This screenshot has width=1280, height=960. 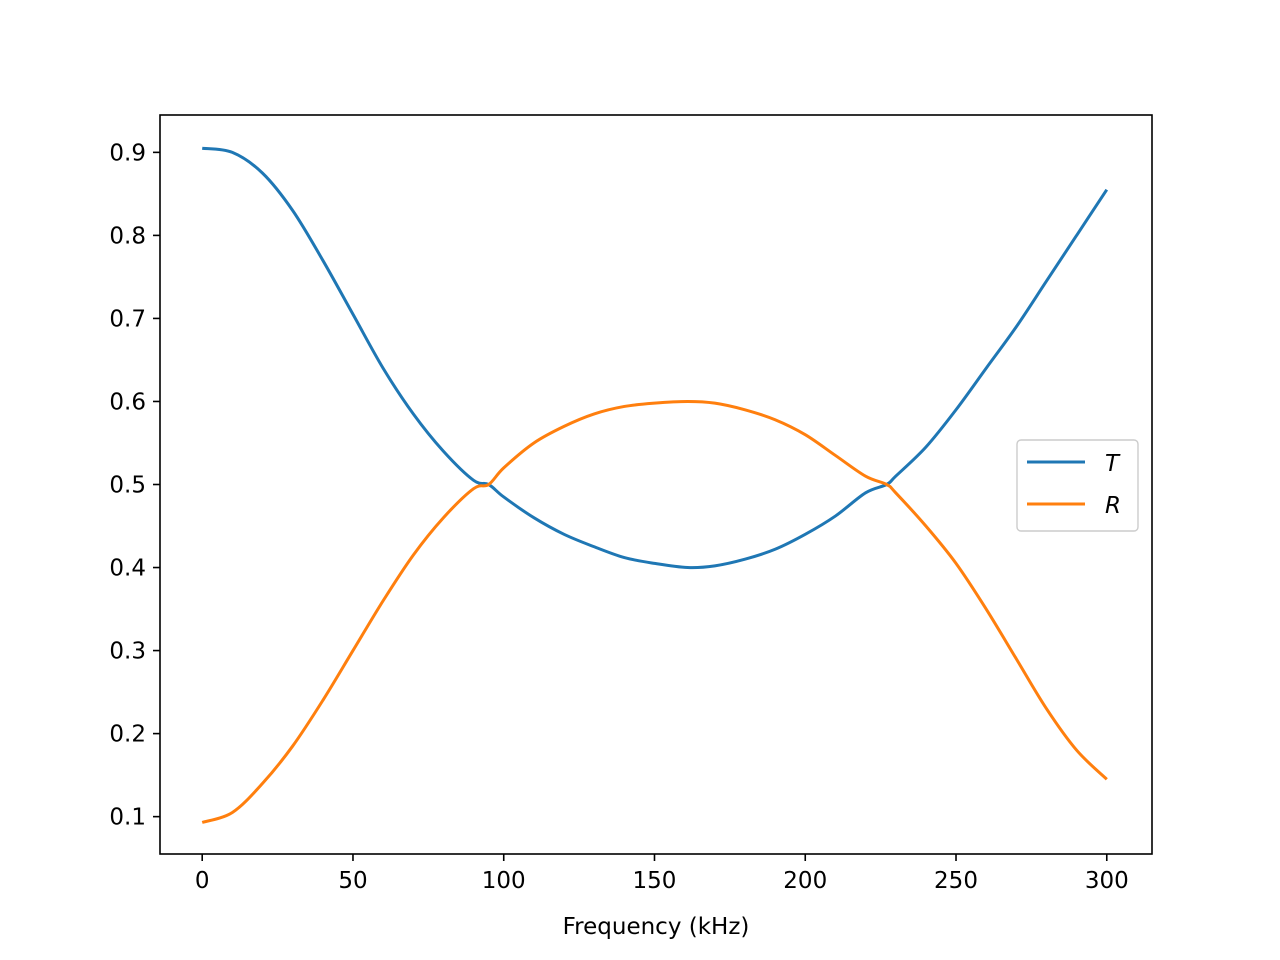 What do you see at coordinates (127, 402) in the screenshot?
I see `y-tick-label: 0.6` at bounding box center [127, 402].